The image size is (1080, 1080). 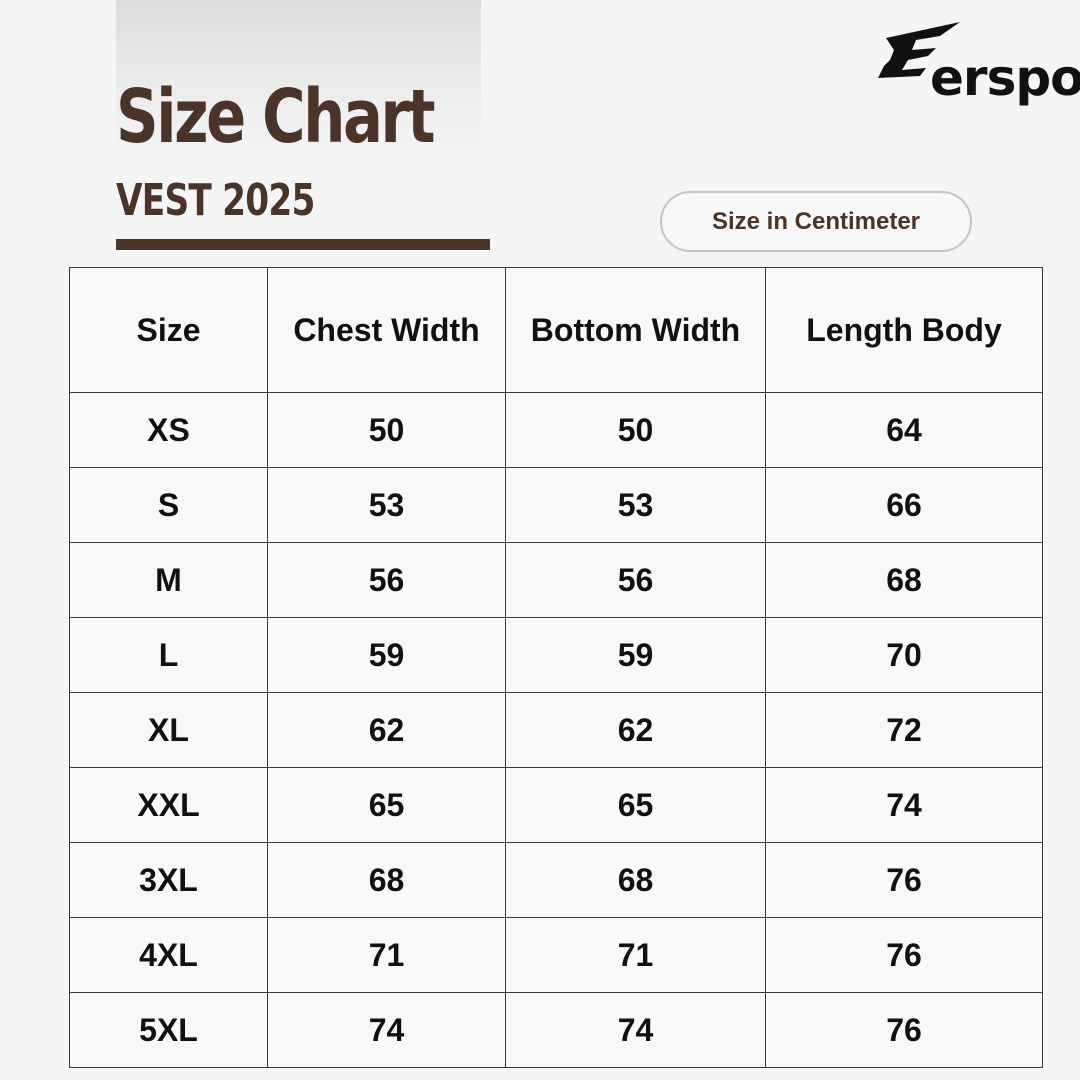 I want to click on chest-width-cell: 65, so click(x=386, y=805).